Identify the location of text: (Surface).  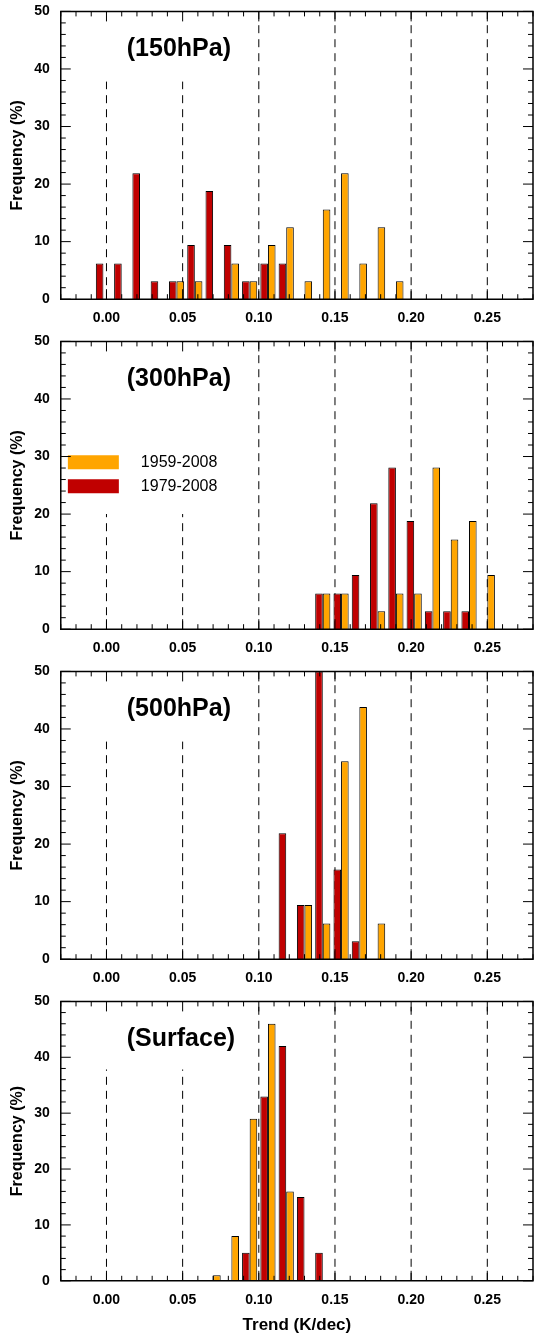
(181, 1037).